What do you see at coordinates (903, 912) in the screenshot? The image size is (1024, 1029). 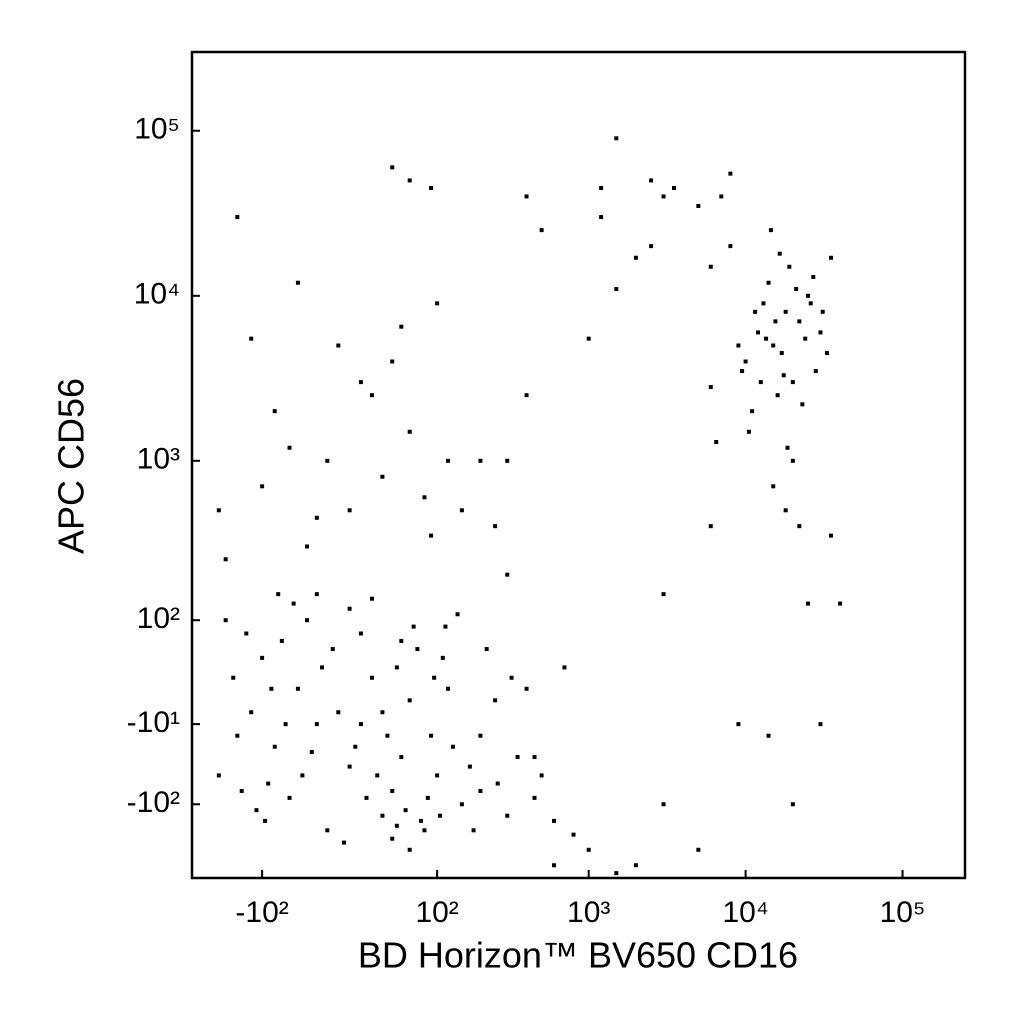 I see `x-tick-label: 10⁵` at bounding box center [903, 912].